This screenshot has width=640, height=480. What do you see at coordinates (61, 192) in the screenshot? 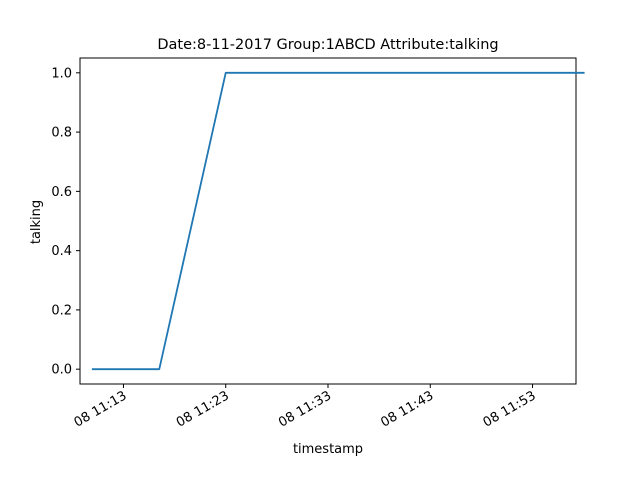
I see `y-tick-label: 0.6` at bounding box center [61, 192].